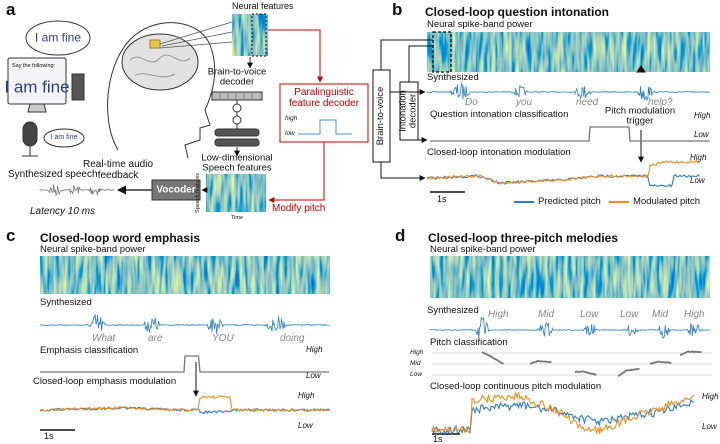 This screenshot has width=720, height=444. Describe the element at coordinates (155, 338) in the screenshot. I see `word: are` at that location.